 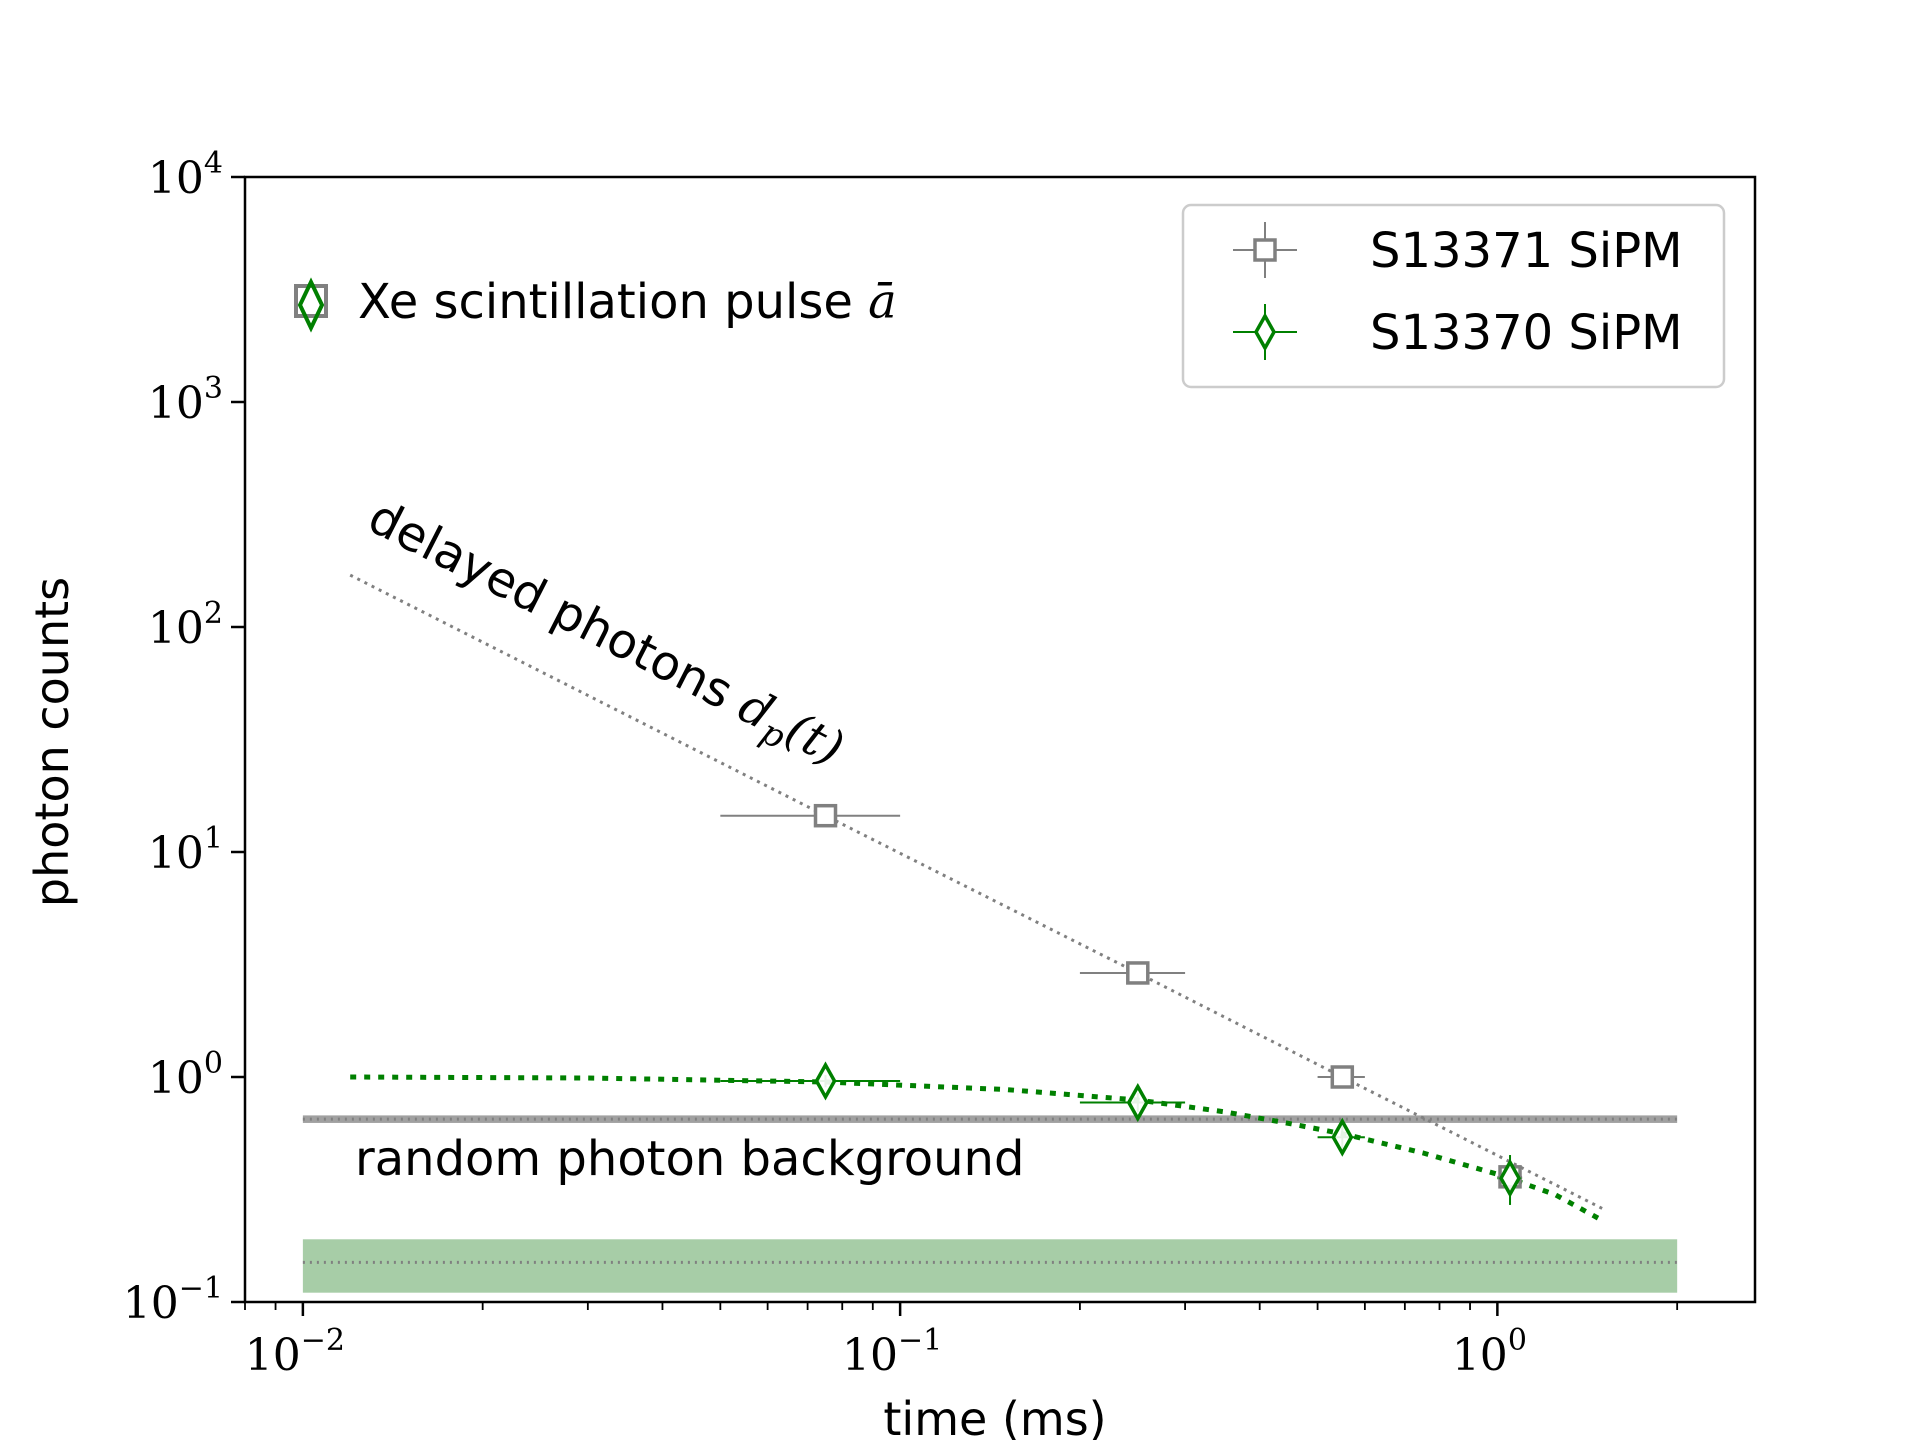 I want to click on background-bands, so click(x=990, y=1204).